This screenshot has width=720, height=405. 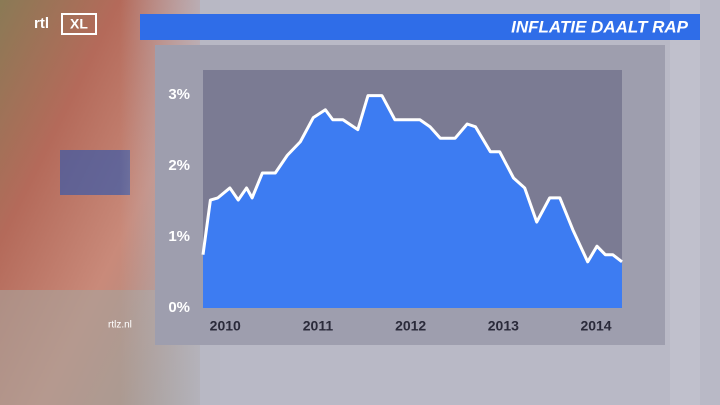 What do you see at coordinates (95, 172) in the screenshot?
I see `note-flag` at bounding box center [95, 172].